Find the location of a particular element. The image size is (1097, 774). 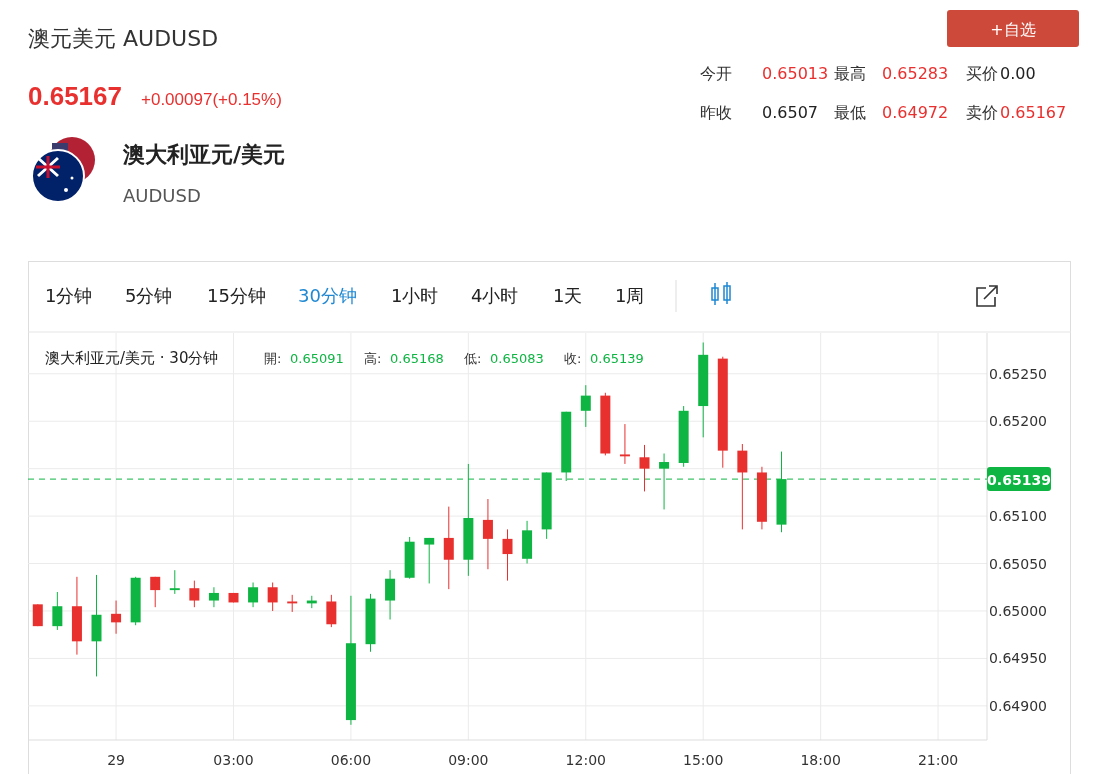

annotation: 0.65091 is located at coordinates (317, 358).